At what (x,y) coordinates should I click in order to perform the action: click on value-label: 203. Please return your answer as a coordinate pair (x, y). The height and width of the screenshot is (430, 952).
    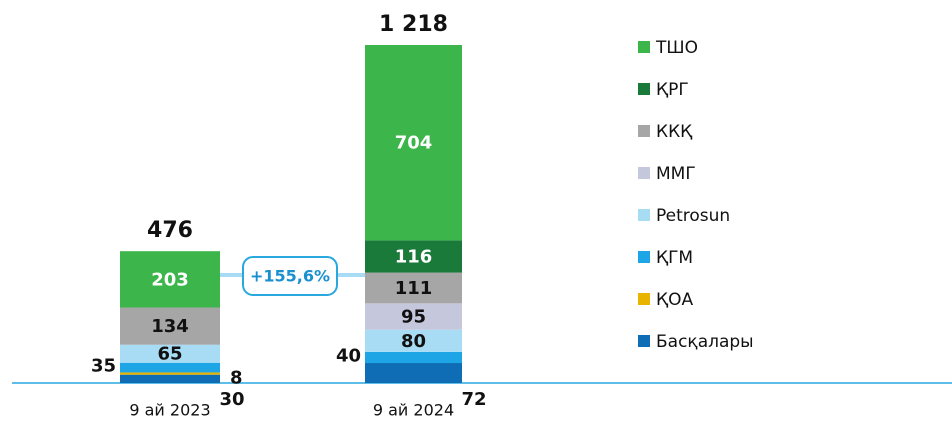
    Looking at the image, I should click on (170, 279).